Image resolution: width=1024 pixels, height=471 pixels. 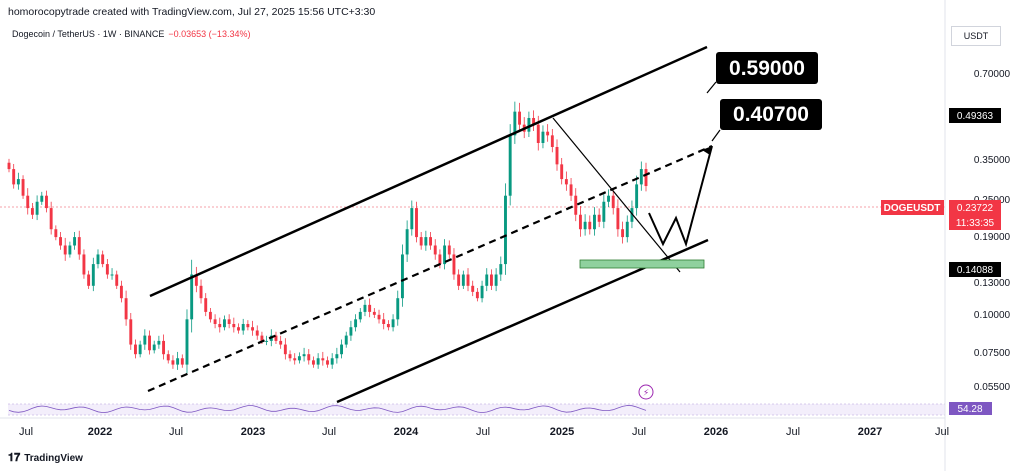 What do you see at coordinates (975, 223) in the screenshot?
I see `countdown-text: 11:33:35` at bounding box center [975, 223].